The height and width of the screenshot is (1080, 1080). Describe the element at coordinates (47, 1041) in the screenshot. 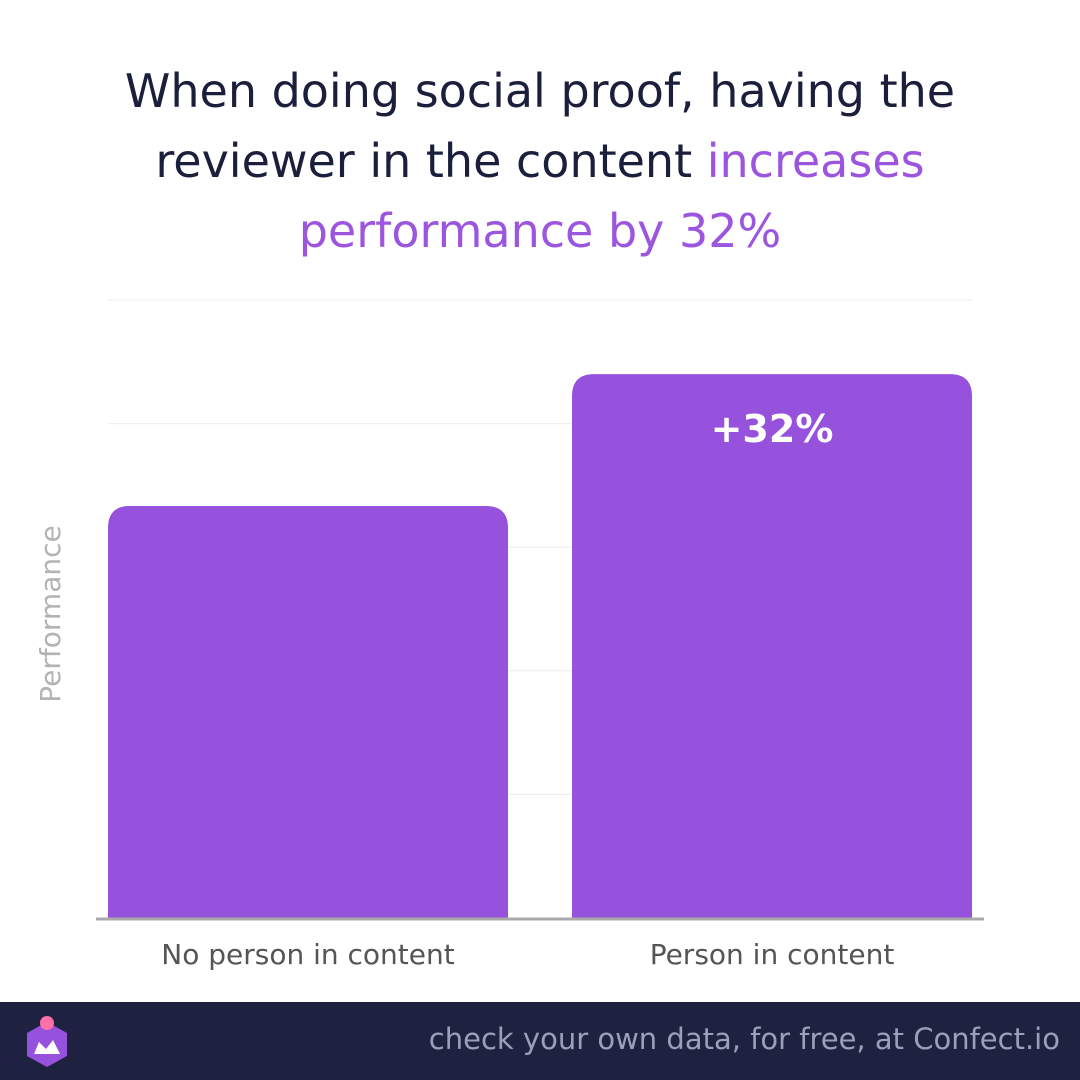

I see `confect-logo-icon` at that location.